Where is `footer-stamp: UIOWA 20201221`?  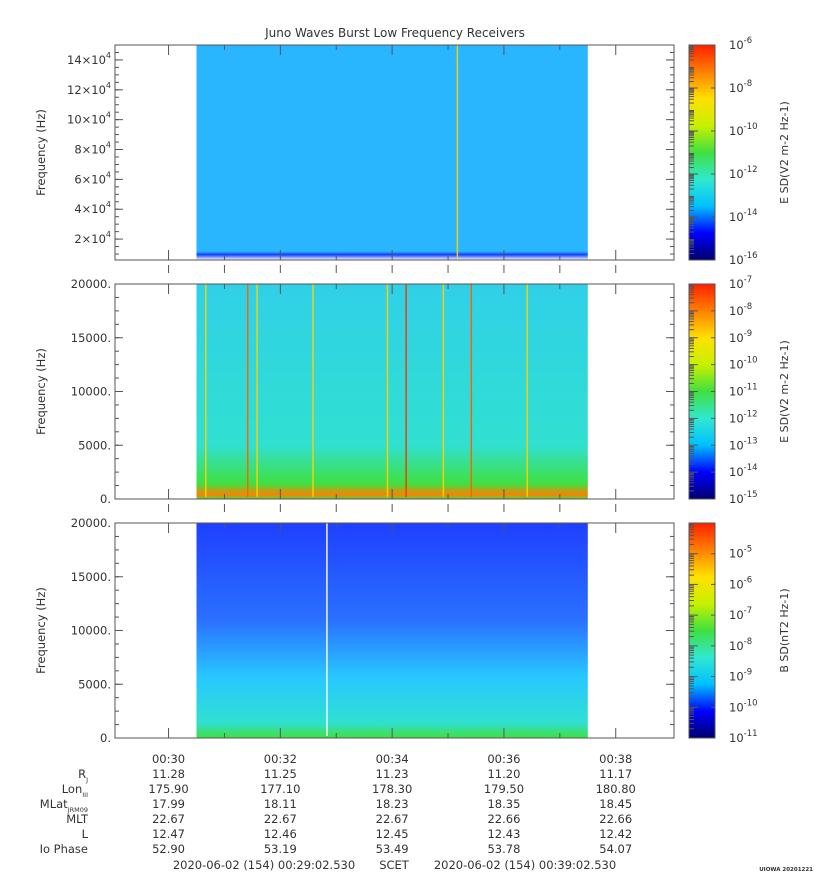 footer-stamp: UIOWA 20201221 is located at coordinates (786, 870).